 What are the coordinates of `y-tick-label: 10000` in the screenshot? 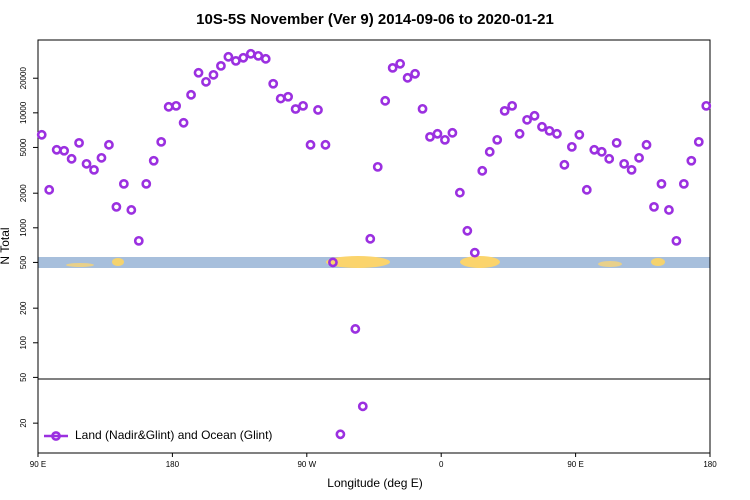 It's located at (23, 112).